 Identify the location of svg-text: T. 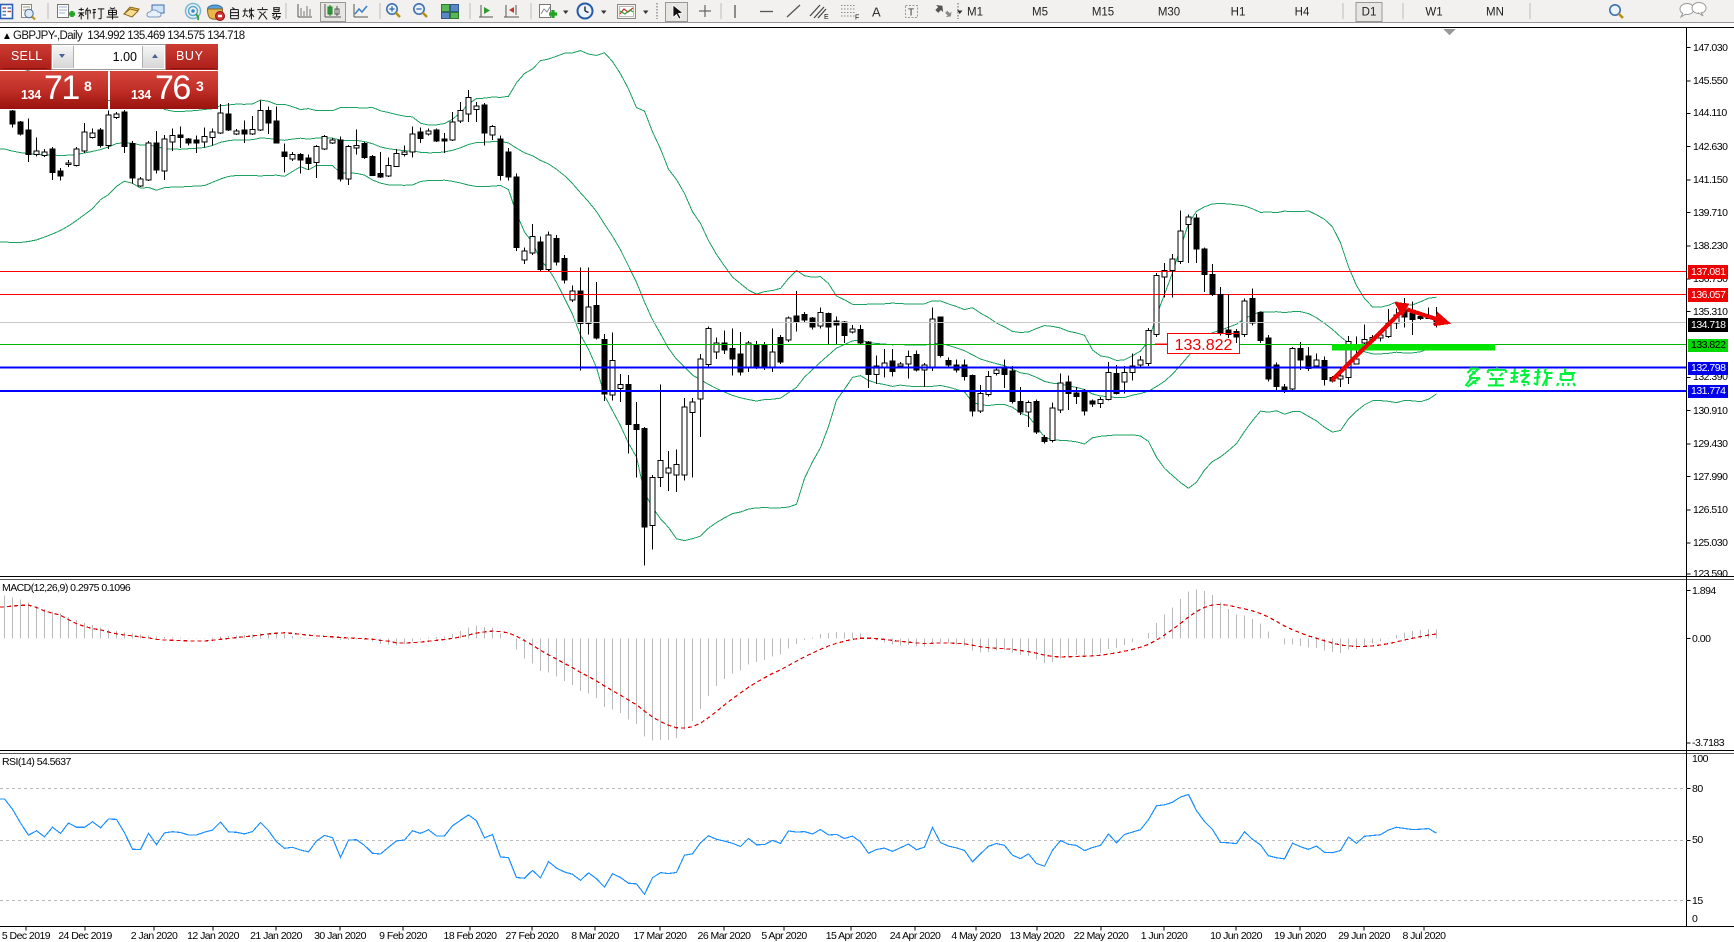
(911, 13).